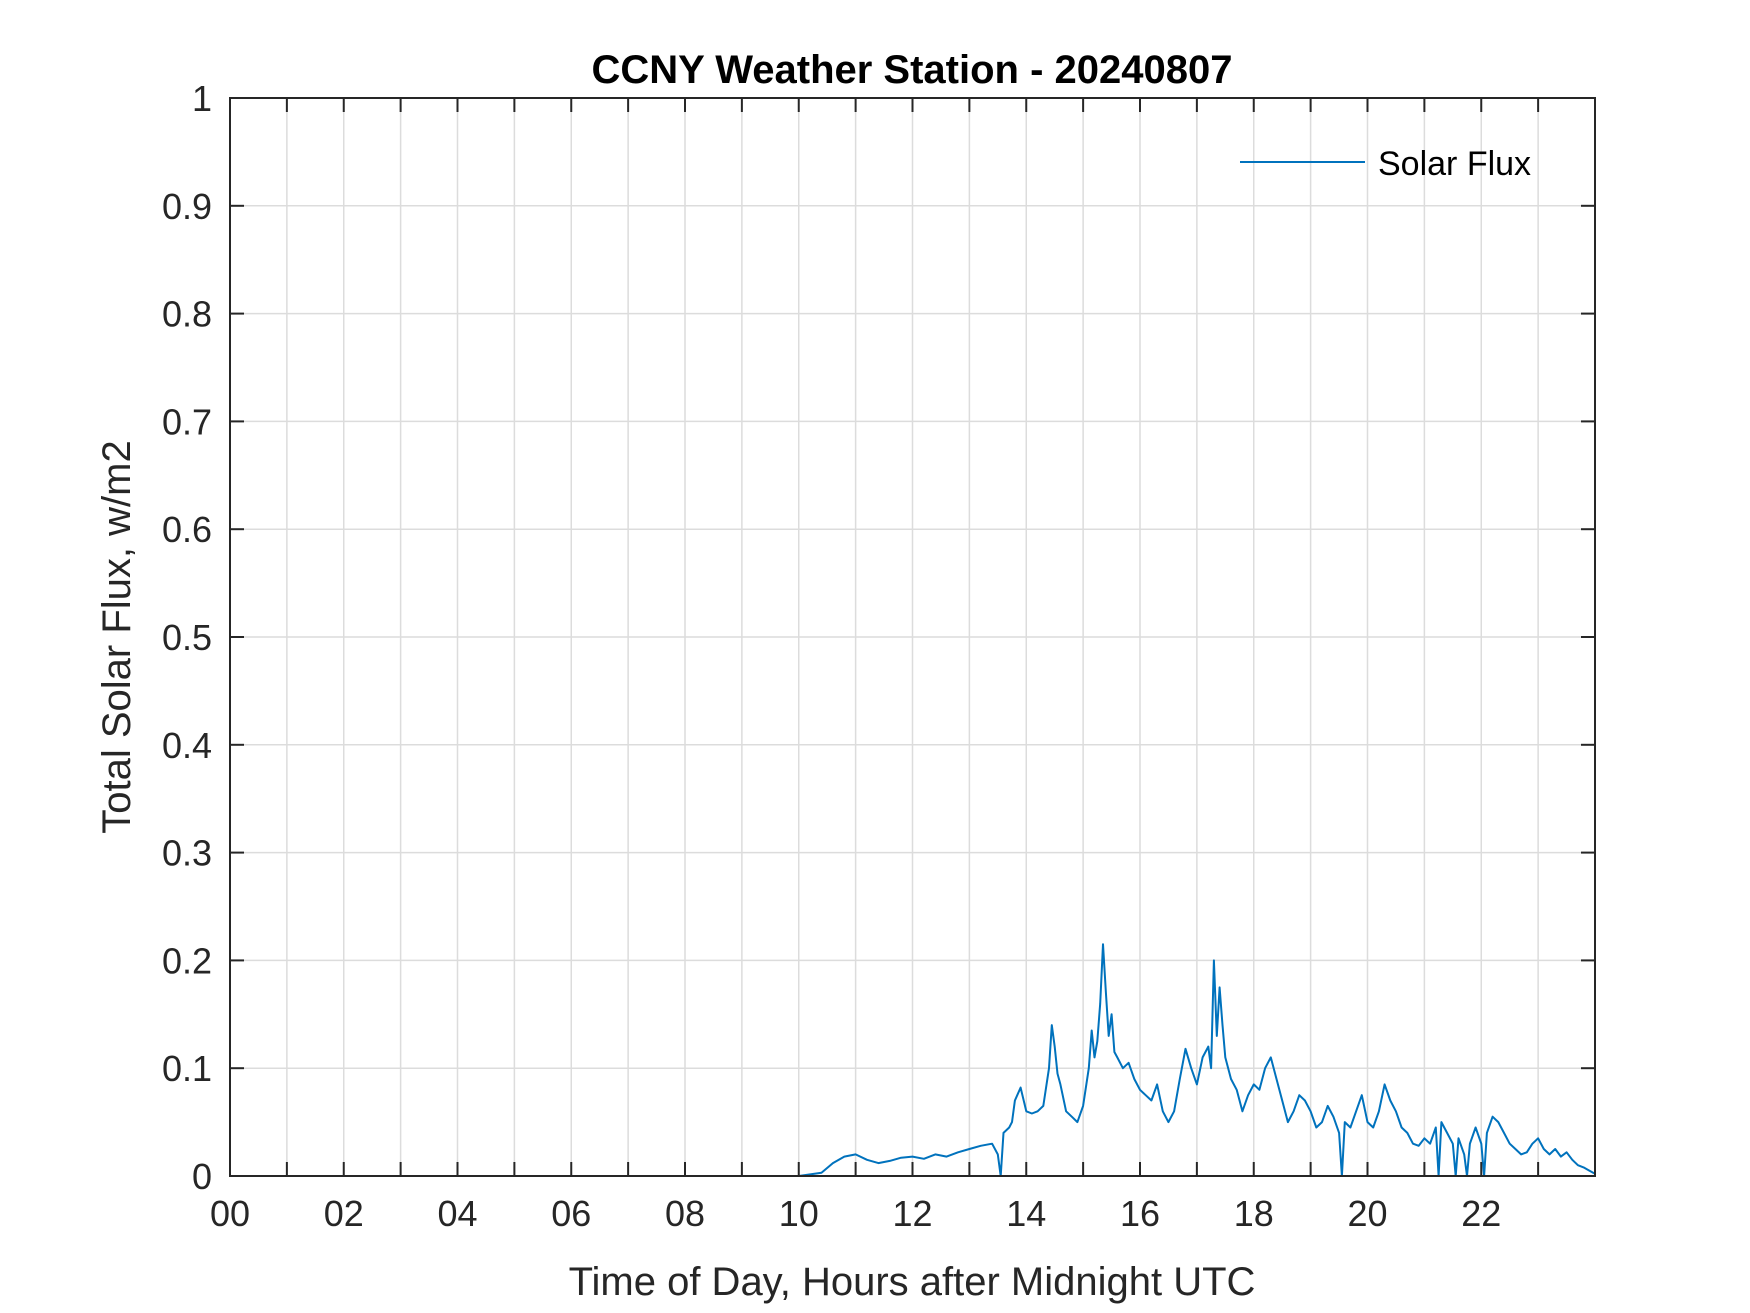 This screenshot has height=1313, width=1750. I want to click on x-tick-label: 20, so click(1367, 1213).